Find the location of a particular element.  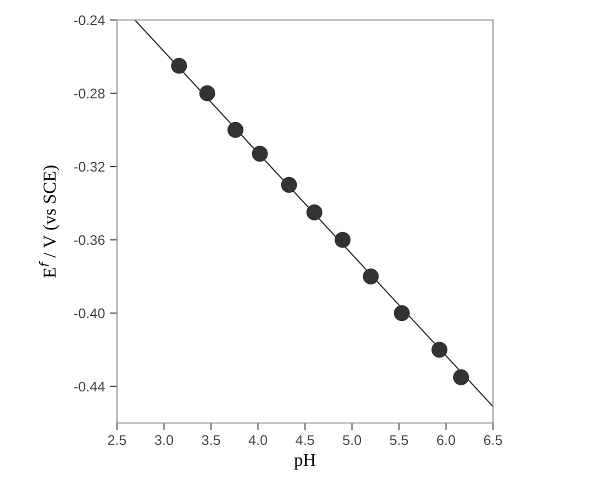

x-tick-label: 4.5 is located at coordinates (305, 440).